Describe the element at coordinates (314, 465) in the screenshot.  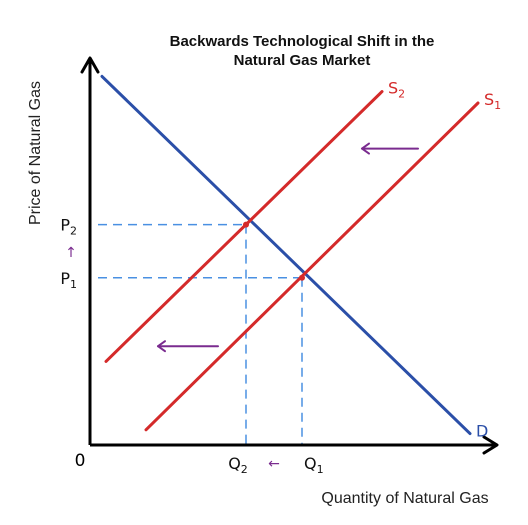
I see `quantity-label-q1: Q1` at that location.